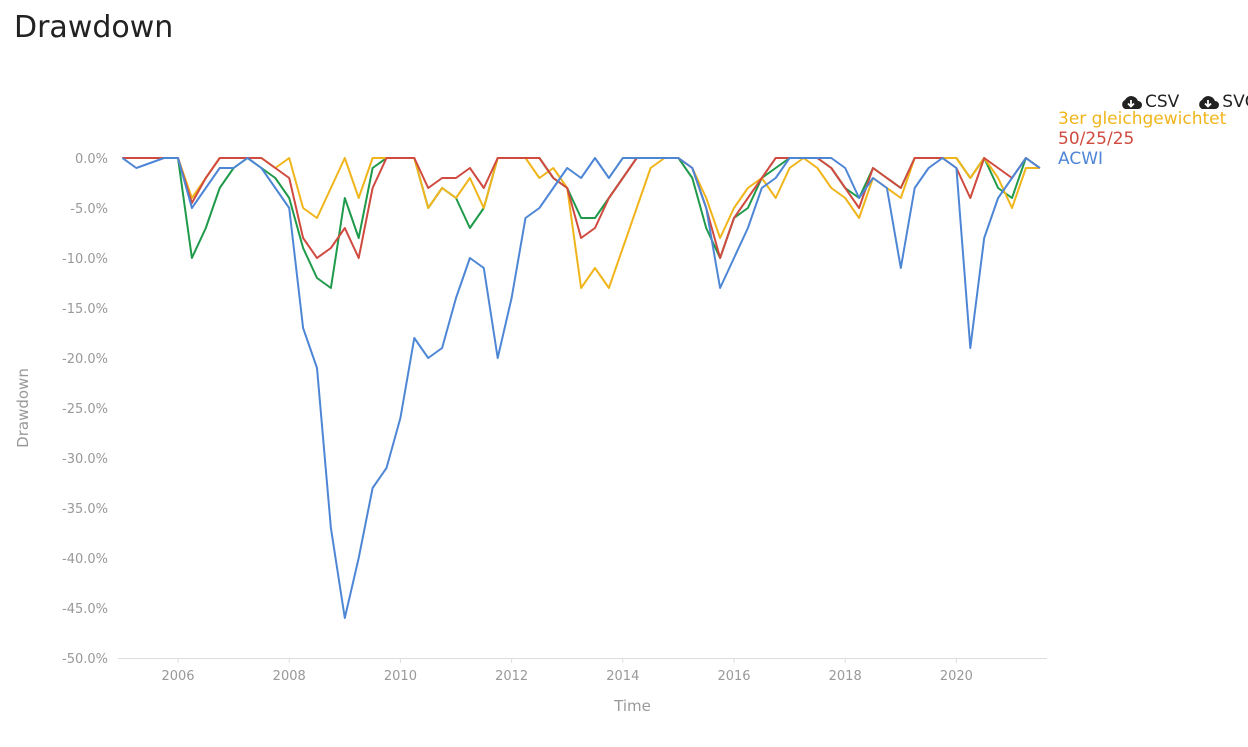 Image resolution: width=1248 pixels, height=747 pixels. I want to click on x-tick-label: 2010, so click(400, 676).